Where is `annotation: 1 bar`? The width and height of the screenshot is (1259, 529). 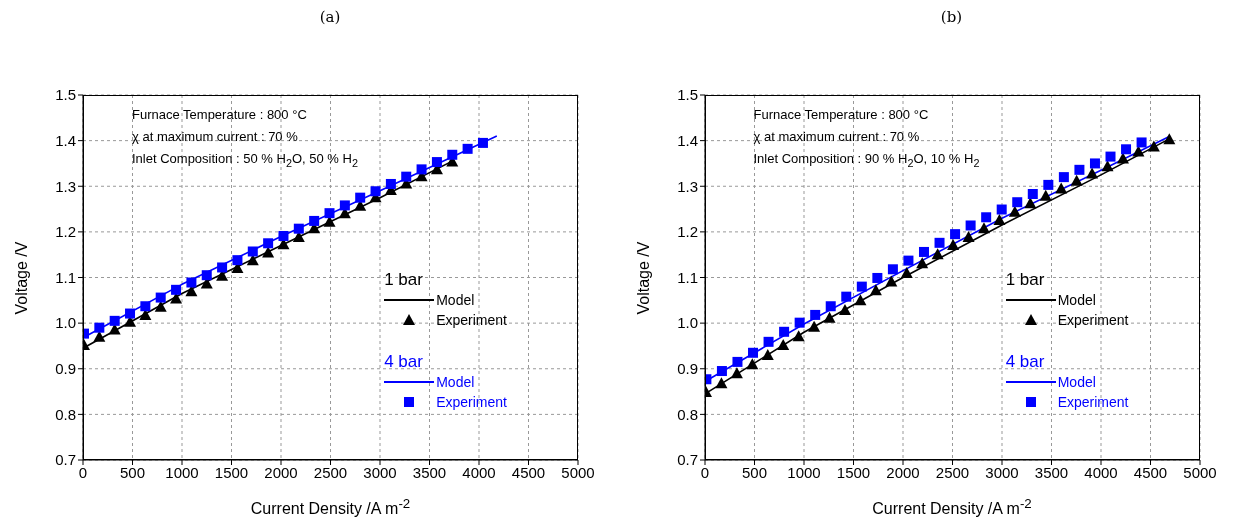 annotation: 1 bar is located at coordinates (403, 280).